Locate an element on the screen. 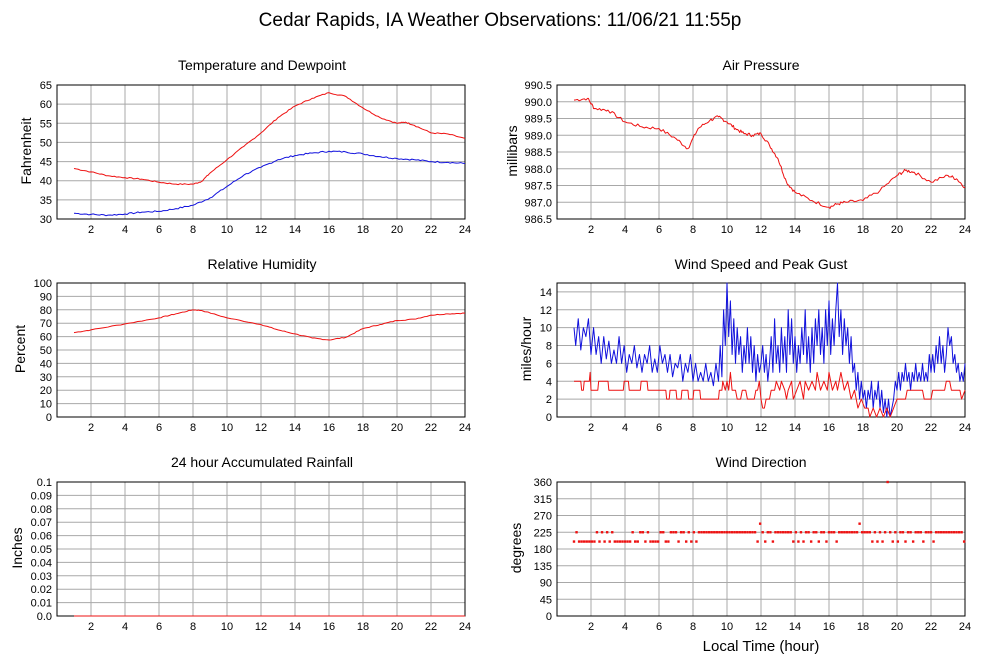 The image size is (1000, 660). temp-x-tick-label: 24 is located at coordinates (465, 230).